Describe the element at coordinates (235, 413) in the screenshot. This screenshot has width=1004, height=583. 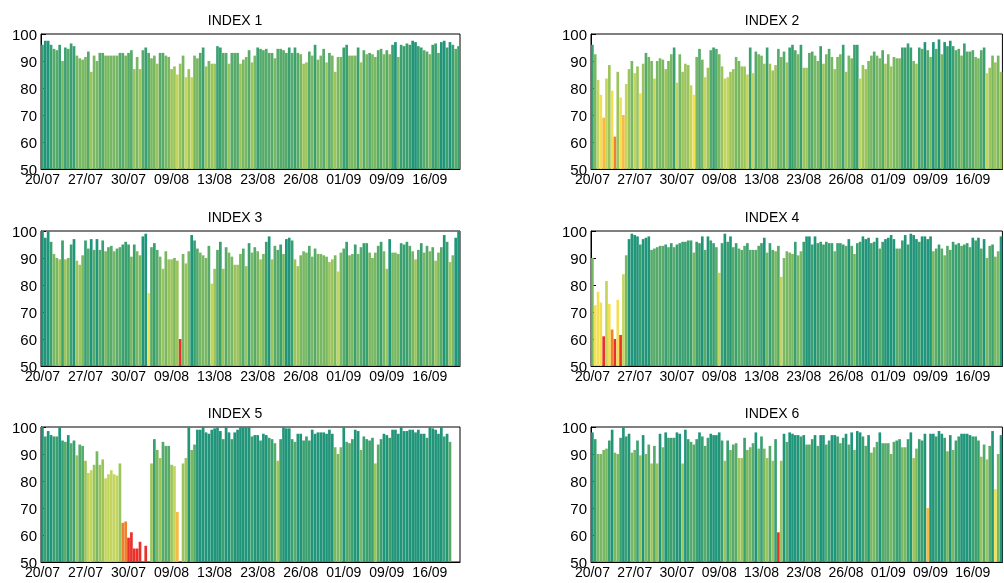
I see `chart-title: INDEX 5` at that location.